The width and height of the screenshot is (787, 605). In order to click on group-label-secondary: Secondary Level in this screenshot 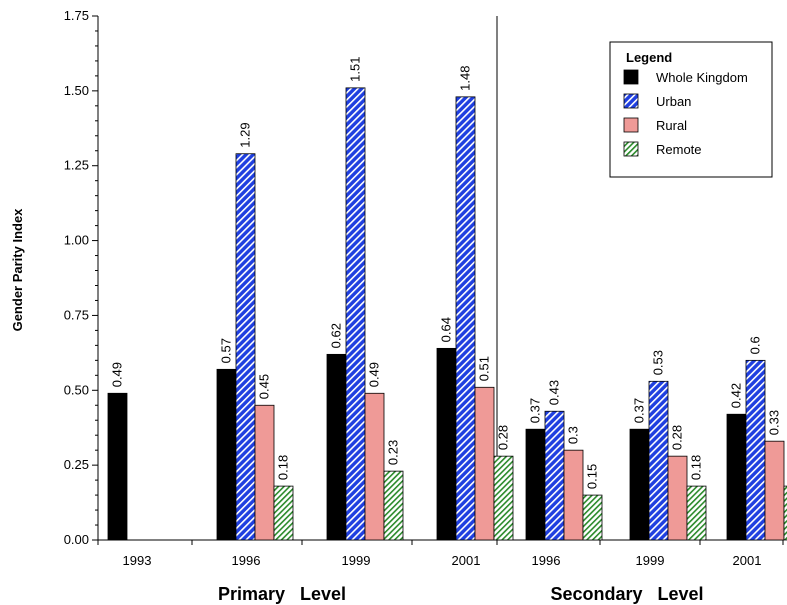, I will do `click(626, 594)`.